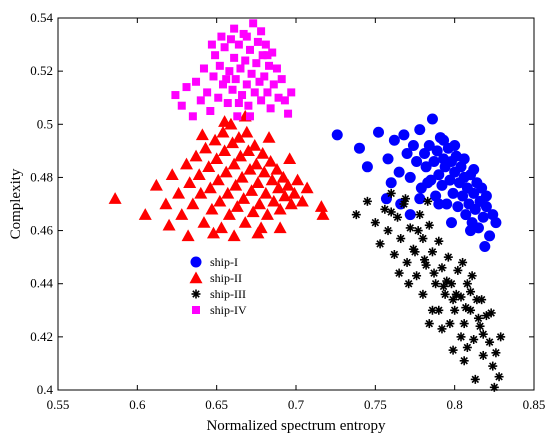  I want to click on y-tick-label: 0.44, so click(41, 283).